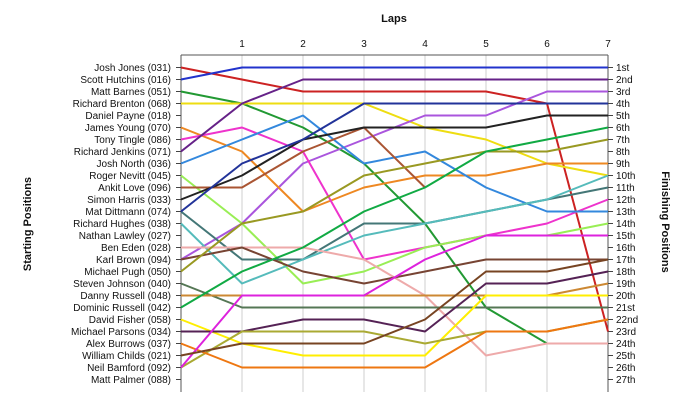  What do you see at coordinates (625, 236) in the screenshot?
I see `finishing-label: 15th` at bounding box center [625, 236].